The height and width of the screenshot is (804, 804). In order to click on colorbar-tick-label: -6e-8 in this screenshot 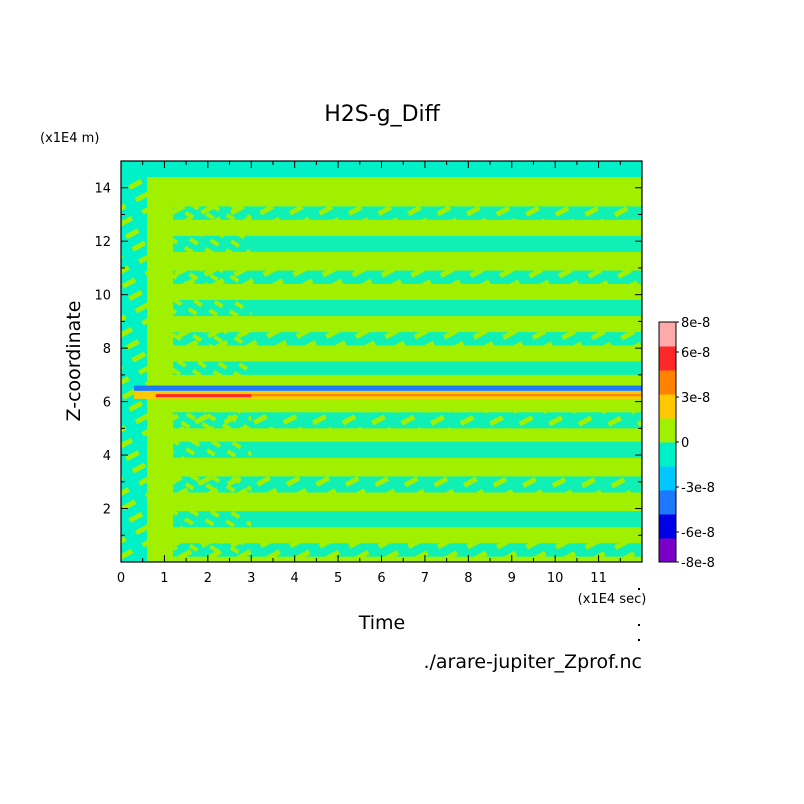, I will do `click(698, 533)`.